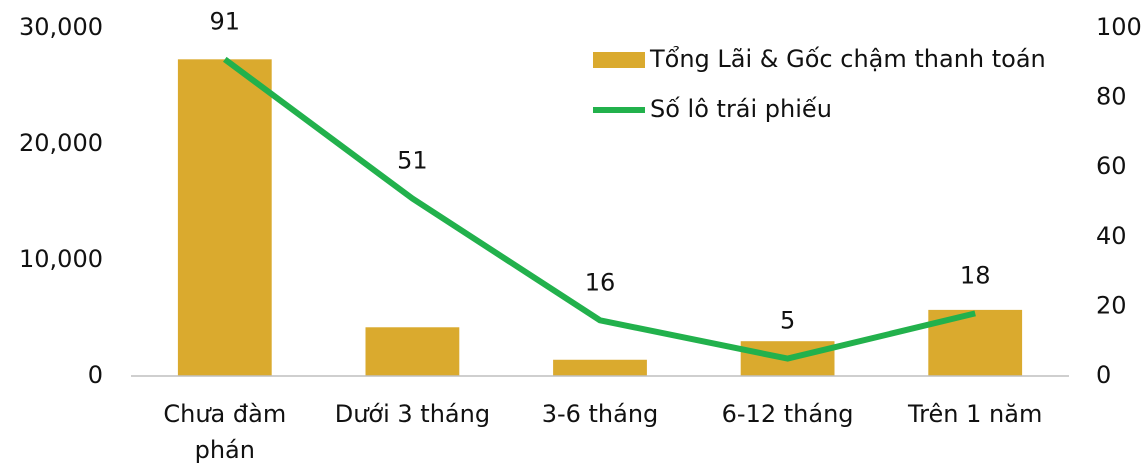  I want to click on legend-label: Tổng Lãi & Gốc chậm thanh toán, so click(847, 59).